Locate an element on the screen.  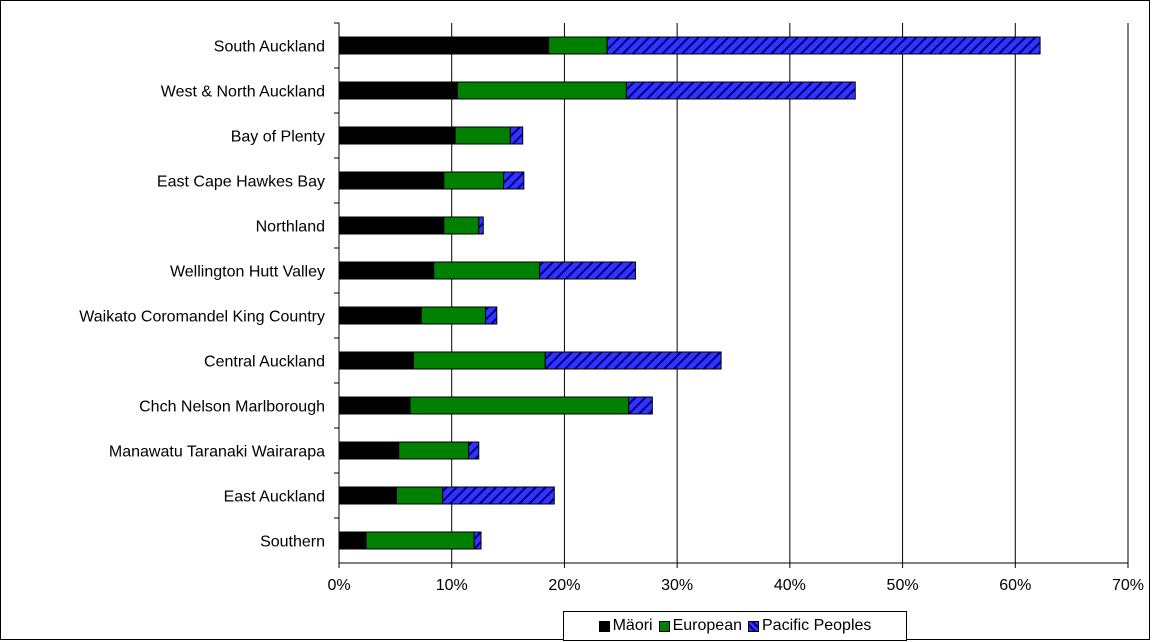
legend-swatch-european is located at coordinates (664, 626).